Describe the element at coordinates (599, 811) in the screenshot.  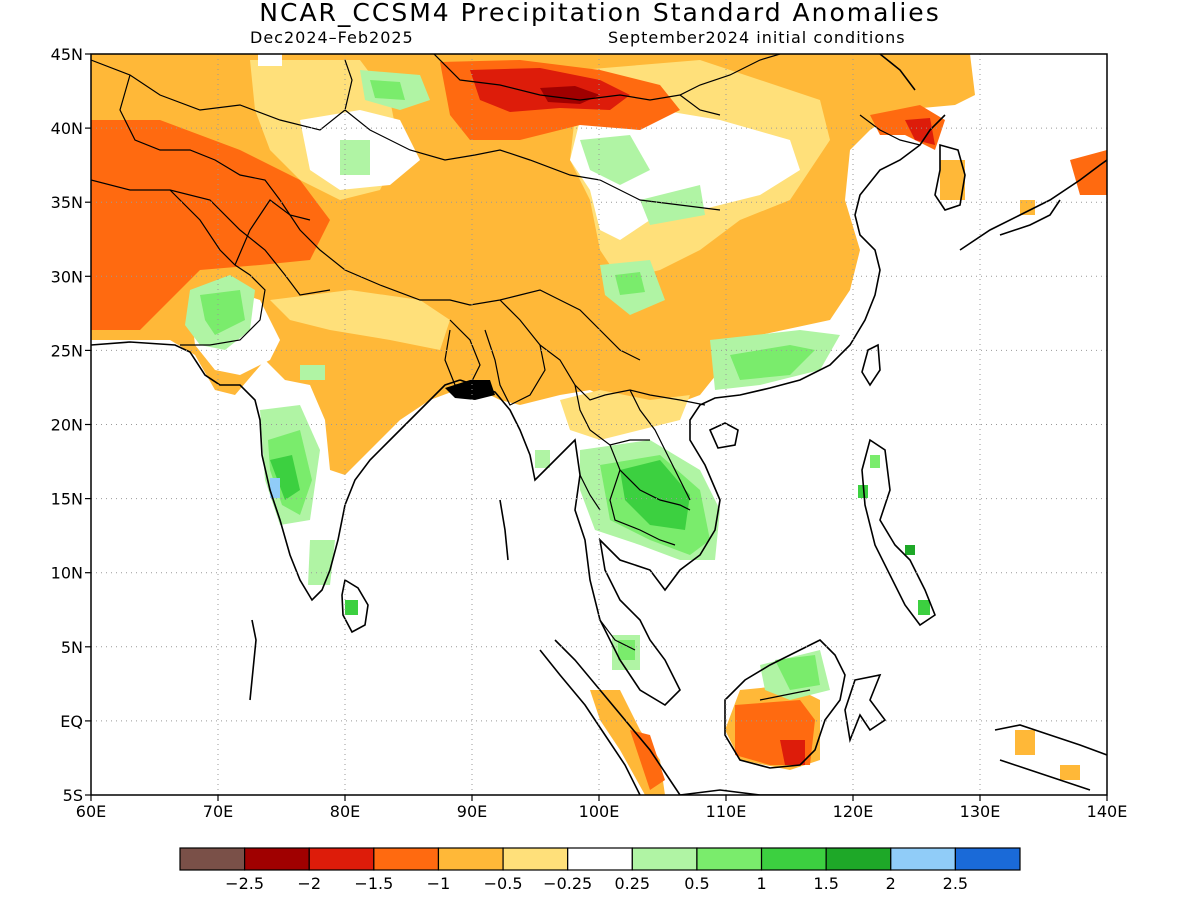
I see `lon-tick-label: 100E` at that location.